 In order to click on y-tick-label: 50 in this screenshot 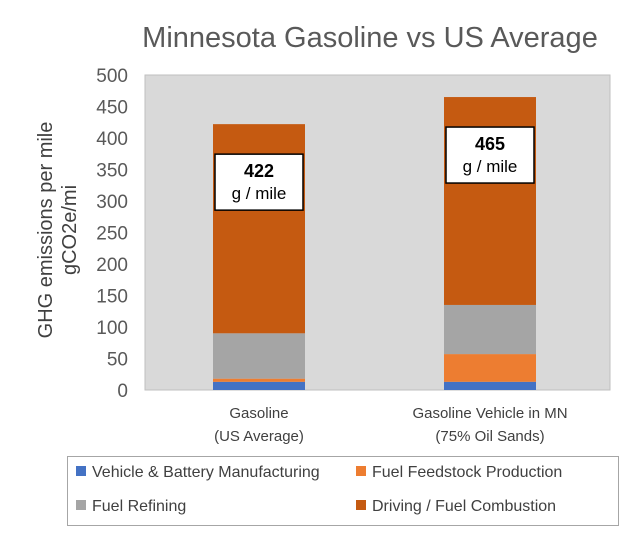, I will do `click(117, 360)`.